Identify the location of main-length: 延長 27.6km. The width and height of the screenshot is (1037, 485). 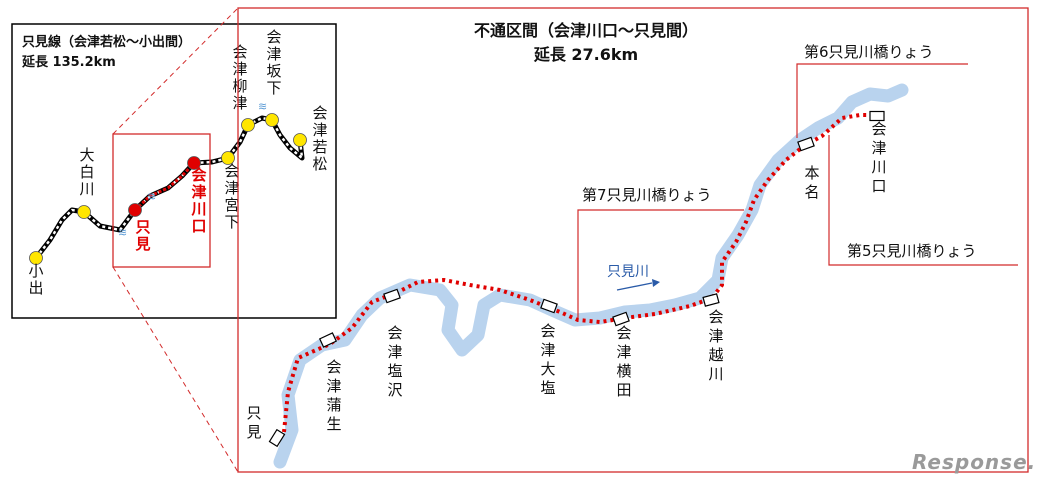
(585, 54).